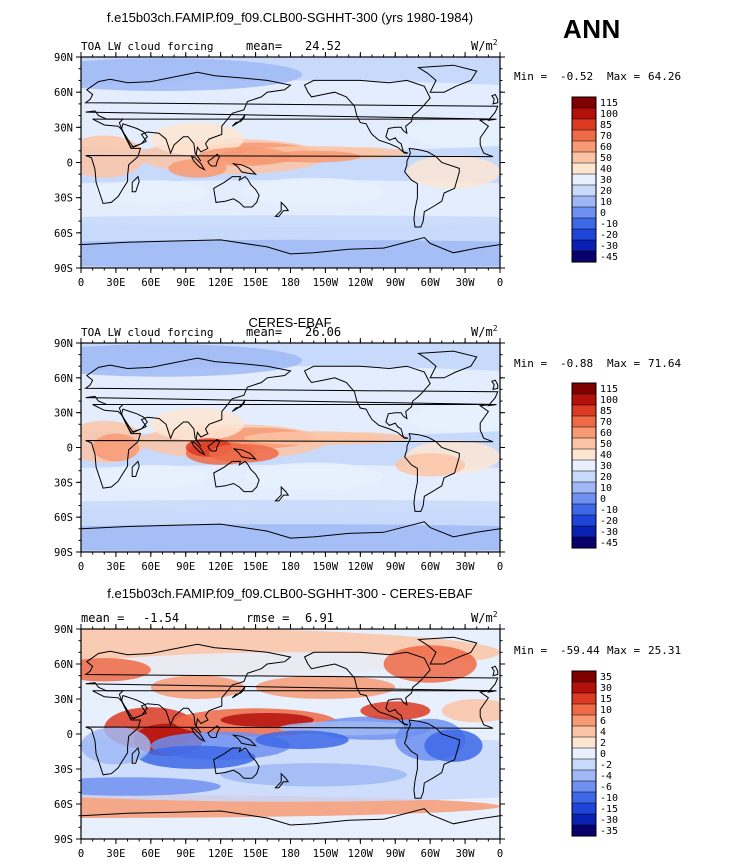 Image resolution: width=733 pixels, height=866 pixels. What do you see at coordinates (361, 854) in the screenshot?
I see `lon-tick-label: 120W` at bounding box center [361, 854].